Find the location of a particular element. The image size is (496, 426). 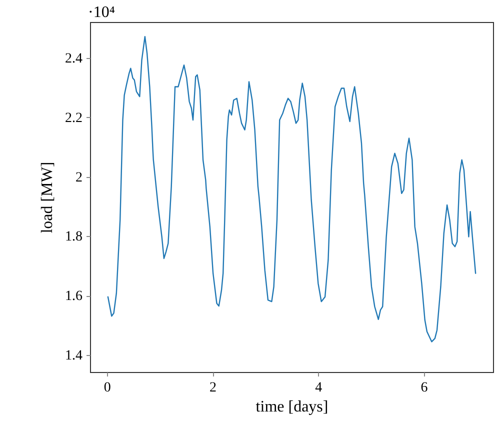

x-tick-label: 2 is located at coordinates (213, 388).